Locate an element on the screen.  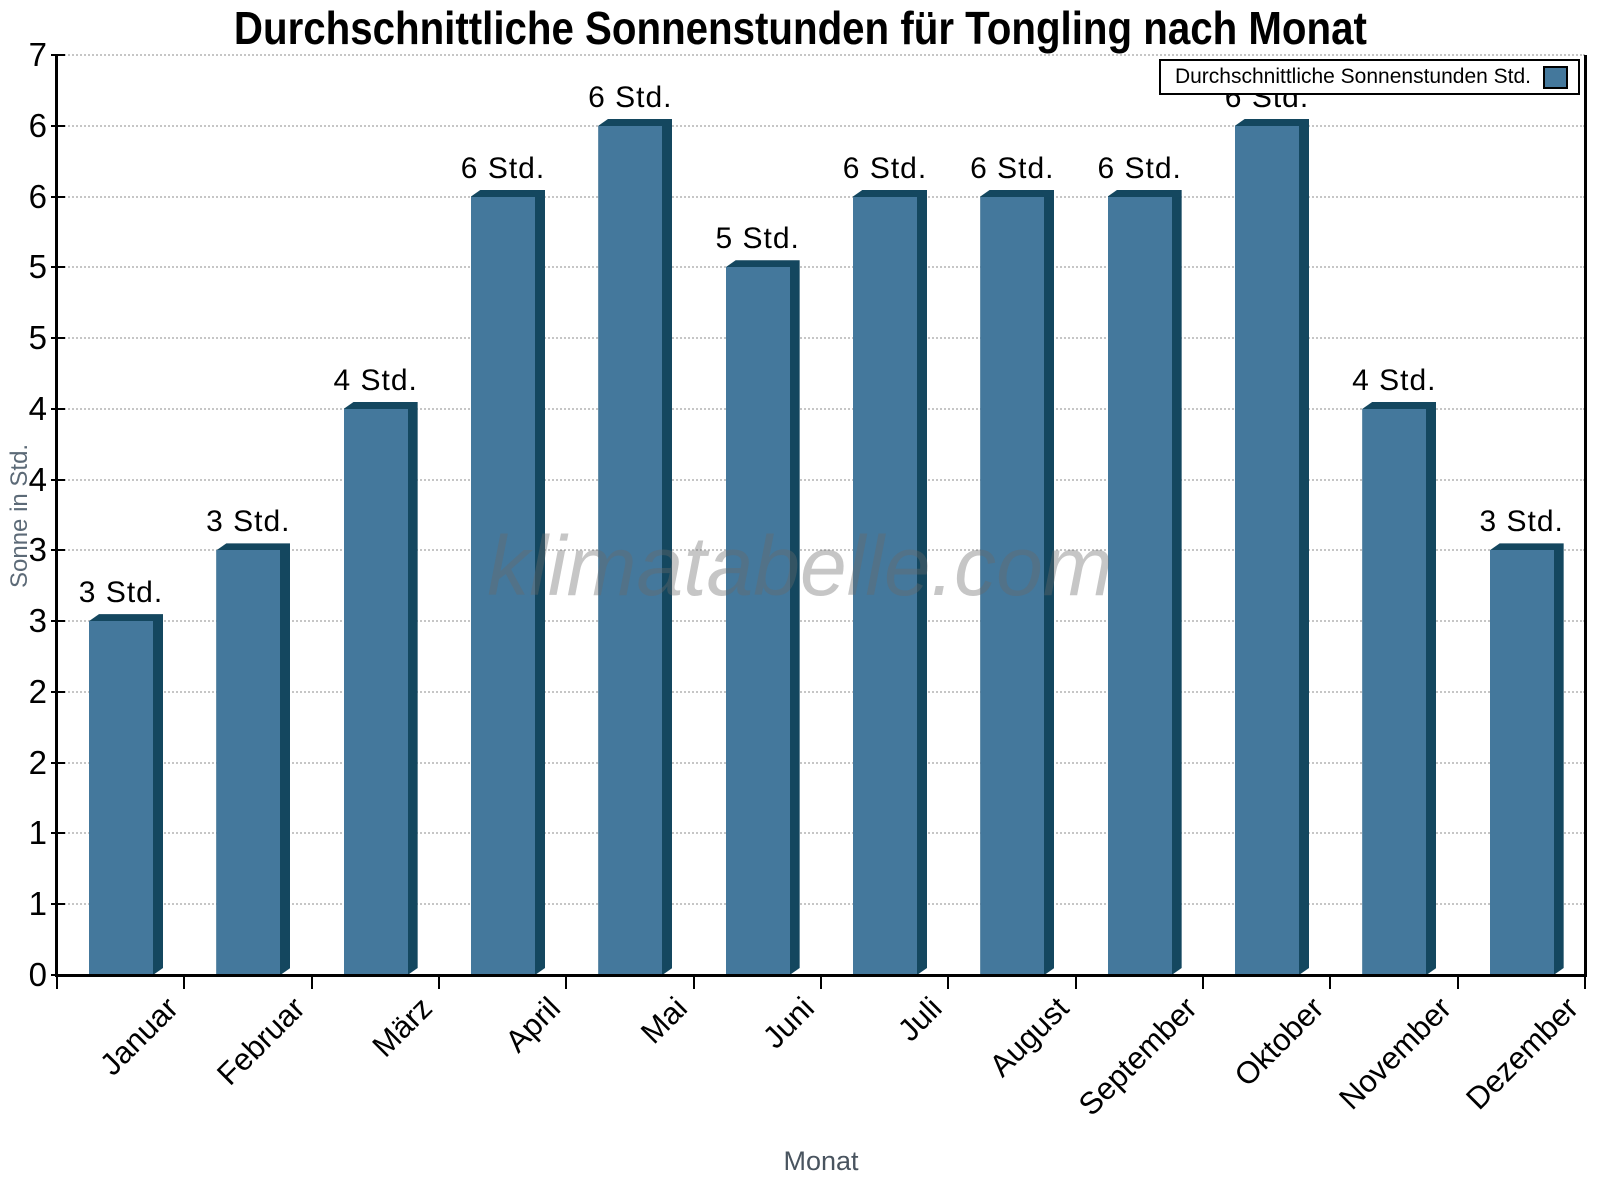
legend-label: Durchschnittliche Sonnenstunden Std. is located at coordinates (1352, 76).